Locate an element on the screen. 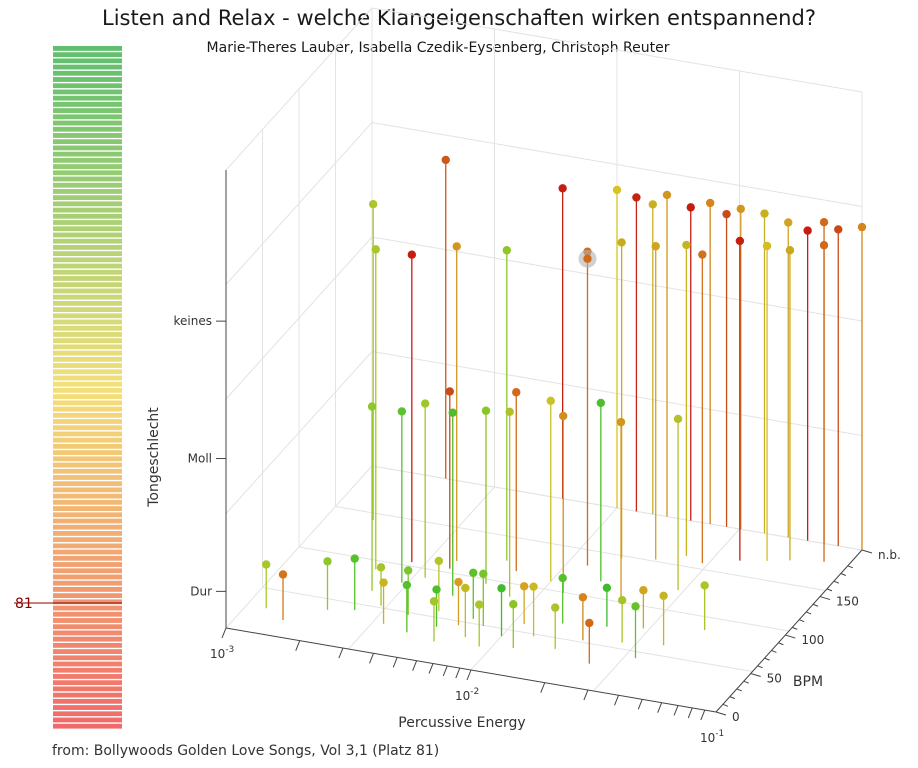 The width and height of the screenshot is (918, 768). colorbar-rank-marker: 81 is located at coordinates (68, 604).